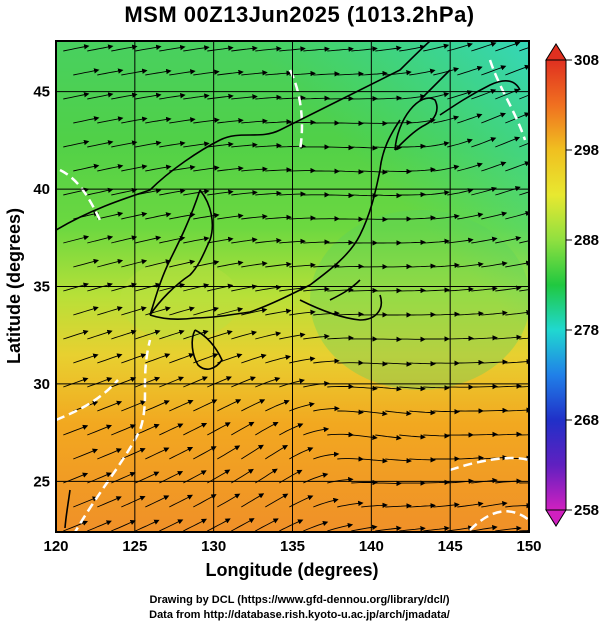 The height and width of the screenshot is (625, 599). Describe the element at coordinates (292, 546) in the screenshot. I see `x-axis-ticks: 120 125 130 135 140 145 150` at that location.